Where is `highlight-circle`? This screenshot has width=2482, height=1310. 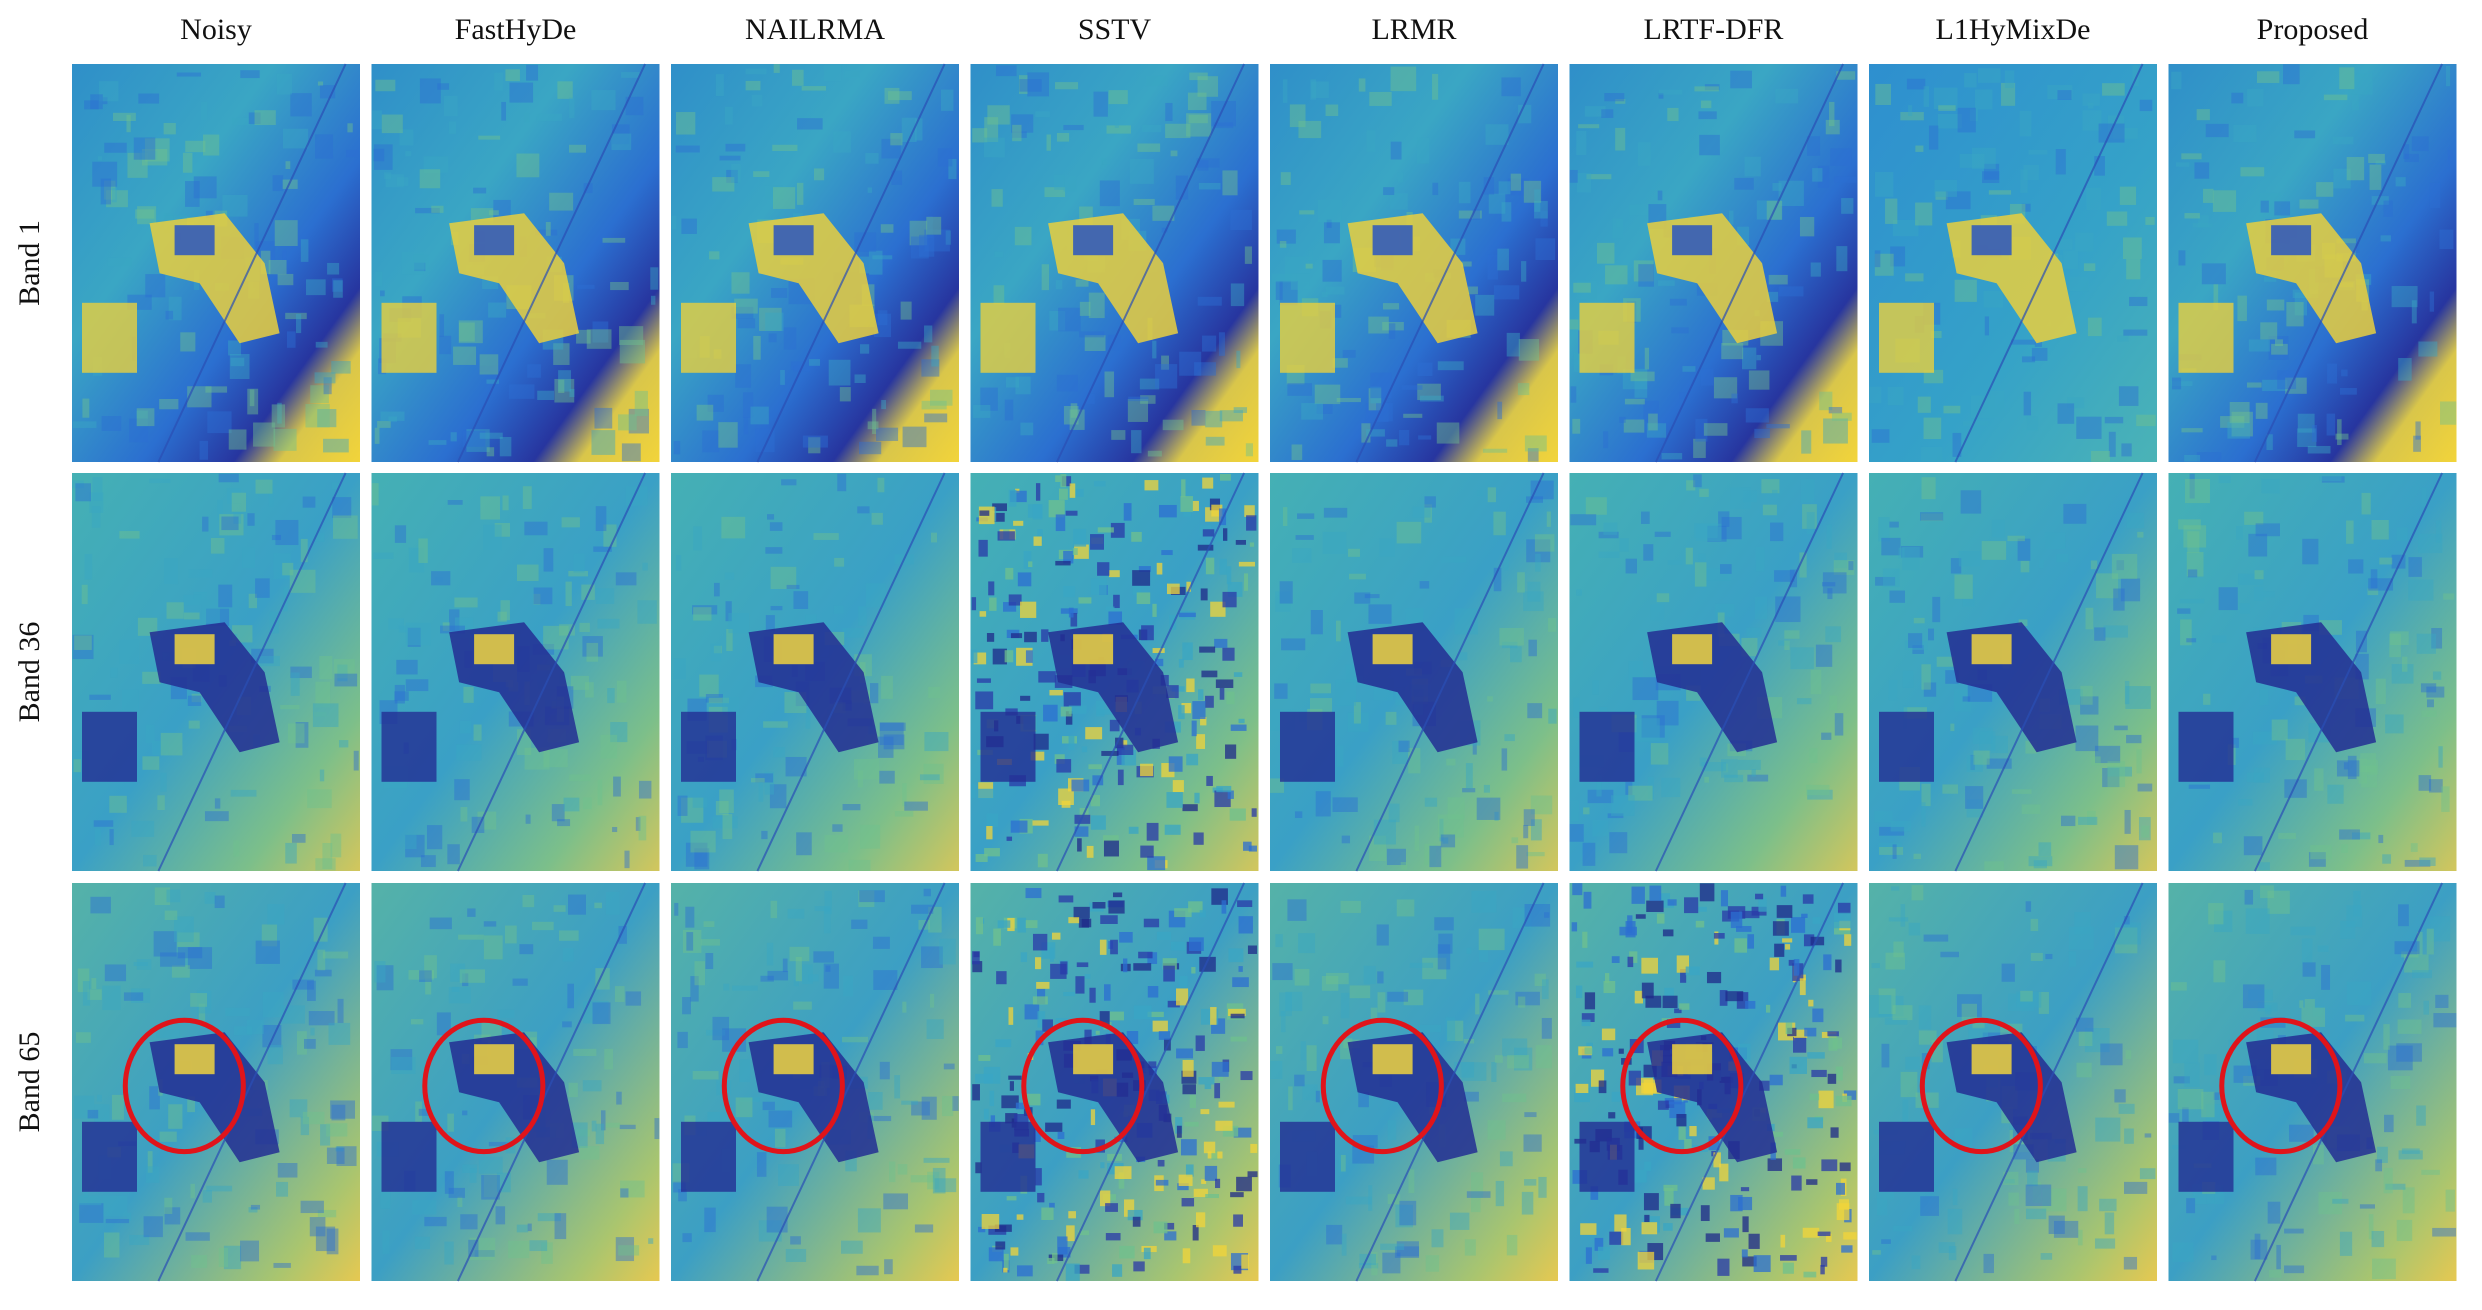 highlight-circle is located at coordinates (484, 1086).